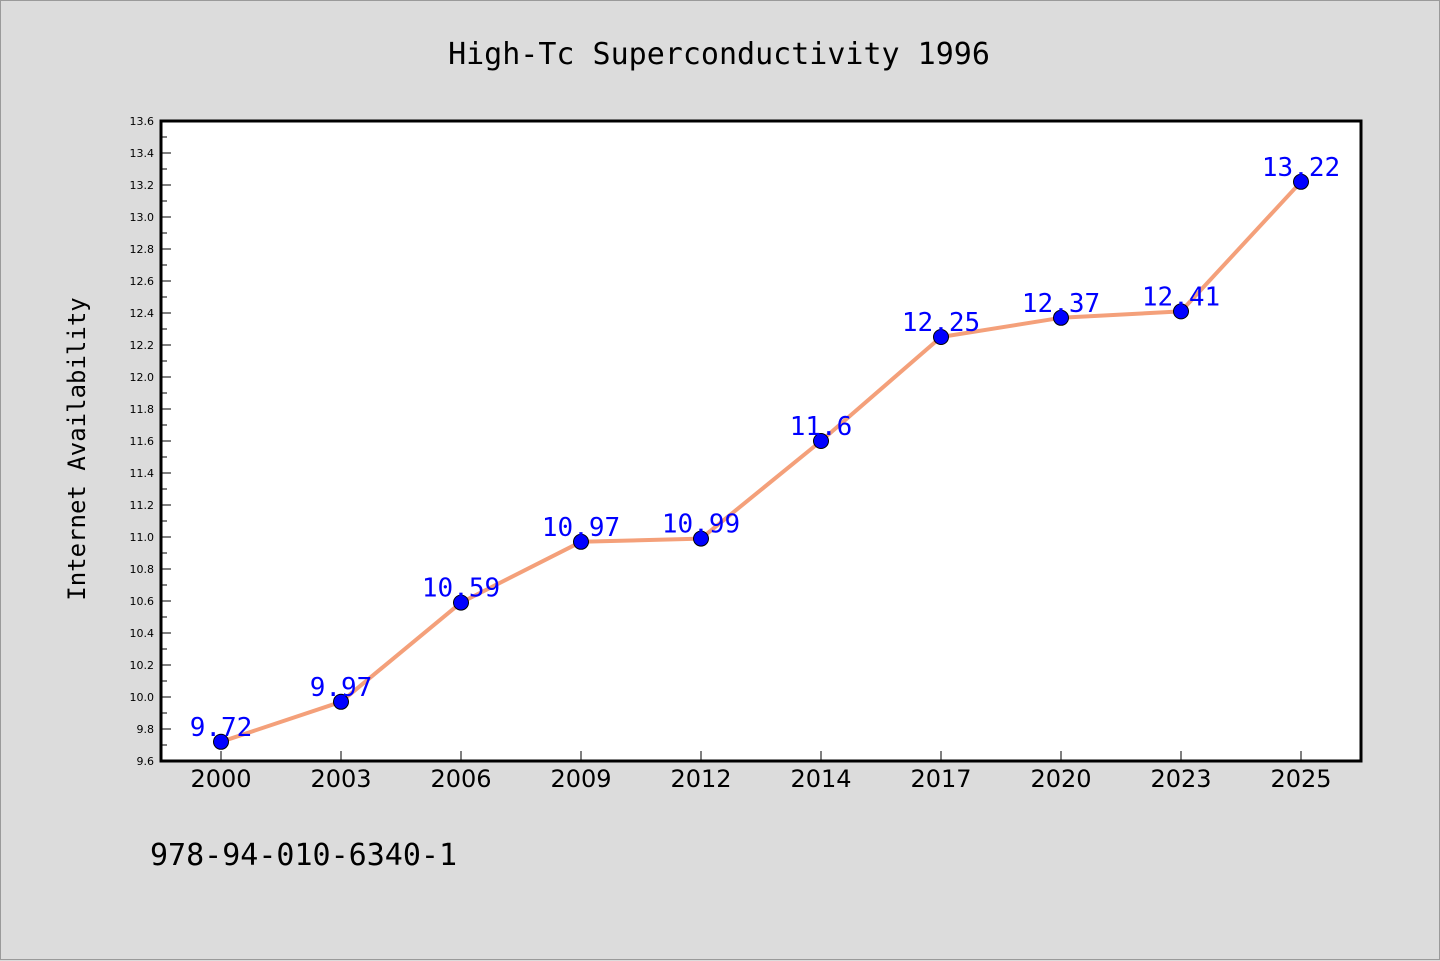 The height and width of the screenshot is (961, 1440). Describe the element at coordinates (142, 249) in the screenshot. I see `y-tick-label: 12.8` at that location.